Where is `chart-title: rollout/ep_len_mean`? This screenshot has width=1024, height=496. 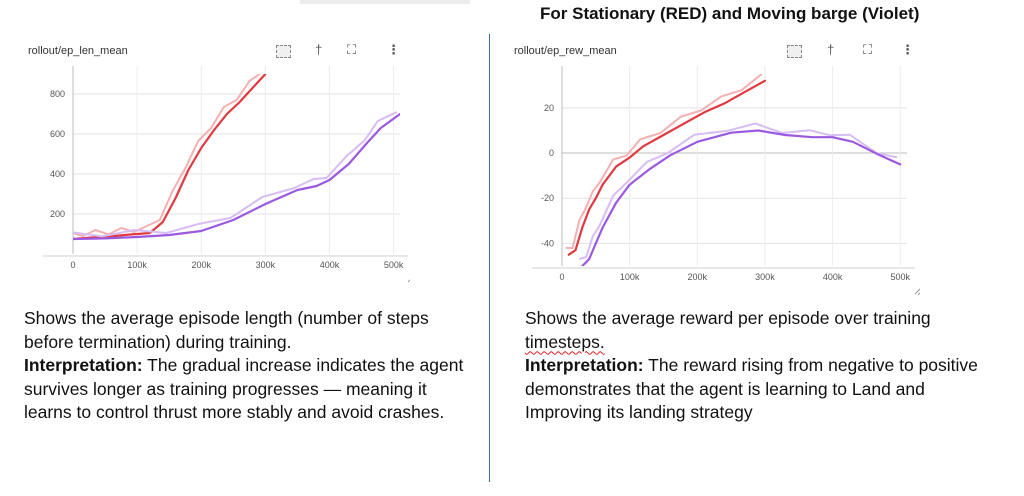
chart-title: rollout/ep_len_mean is located at coordinates (78, 51).